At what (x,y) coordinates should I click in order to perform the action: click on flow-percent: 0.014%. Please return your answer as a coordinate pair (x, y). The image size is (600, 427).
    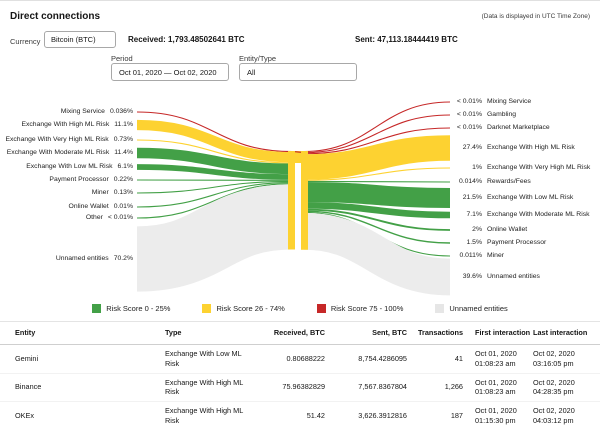
    Looking at the image, I should click on (470, 181).